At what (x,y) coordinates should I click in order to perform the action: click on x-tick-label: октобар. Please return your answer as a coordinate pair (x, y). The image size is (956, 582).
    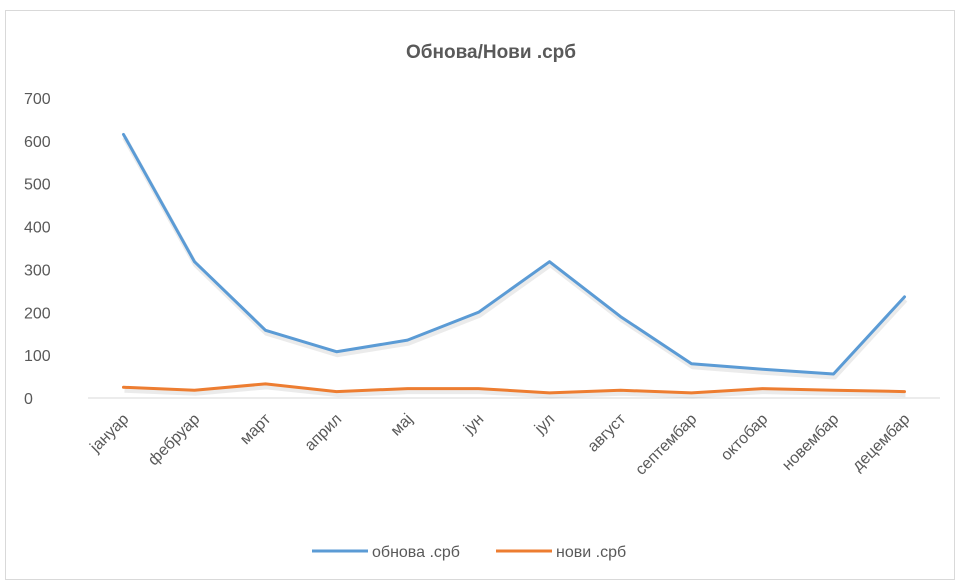
    Looking at the image, I should click on (745, 438).